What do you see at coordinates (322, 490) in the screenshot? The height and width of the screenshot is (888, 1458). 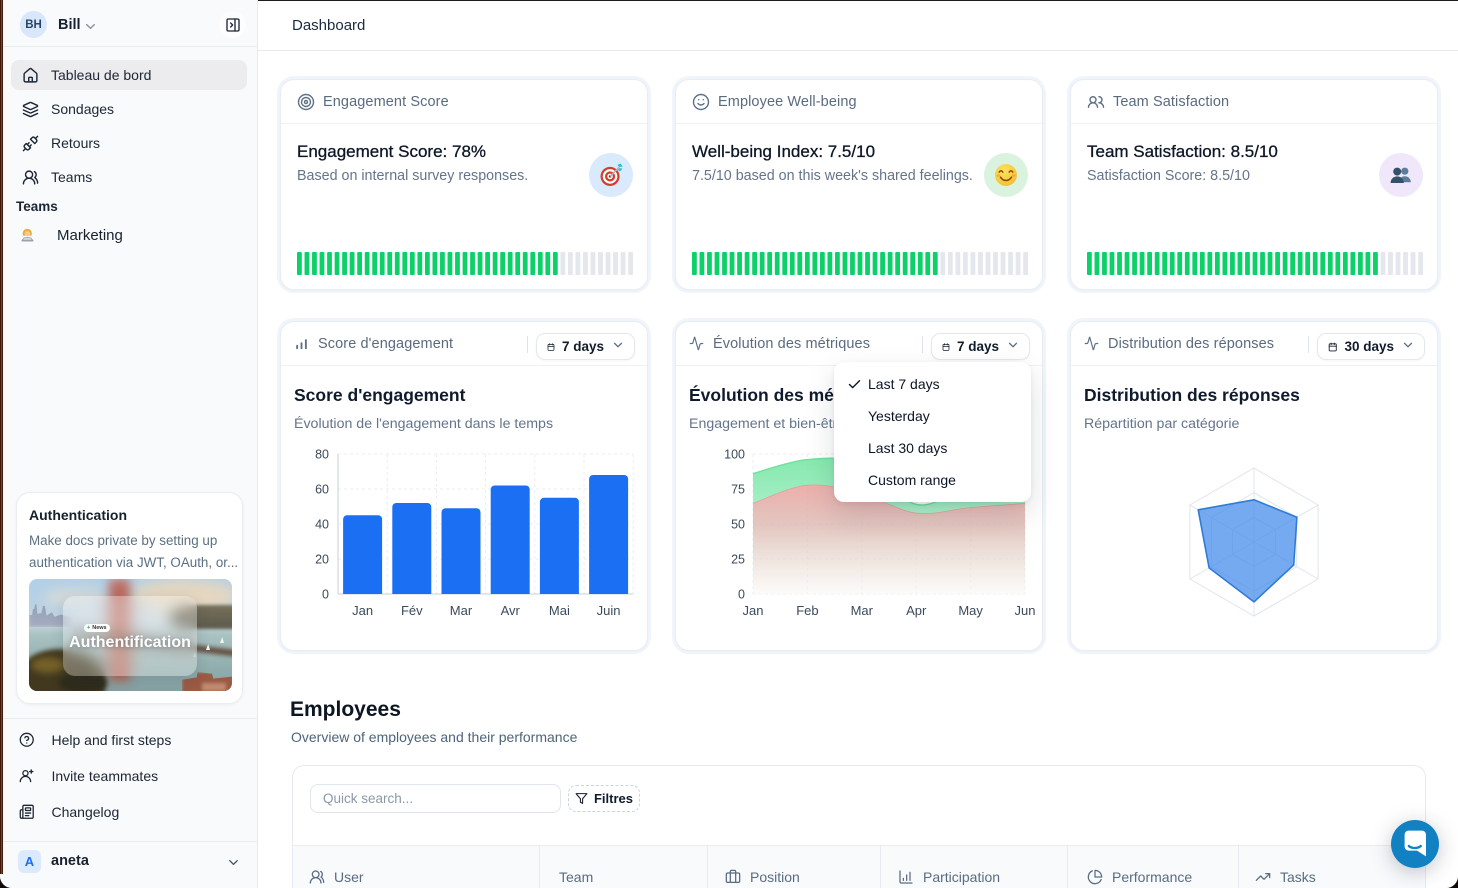 I see `svg-text: 60` at bounding box center [322, 490].